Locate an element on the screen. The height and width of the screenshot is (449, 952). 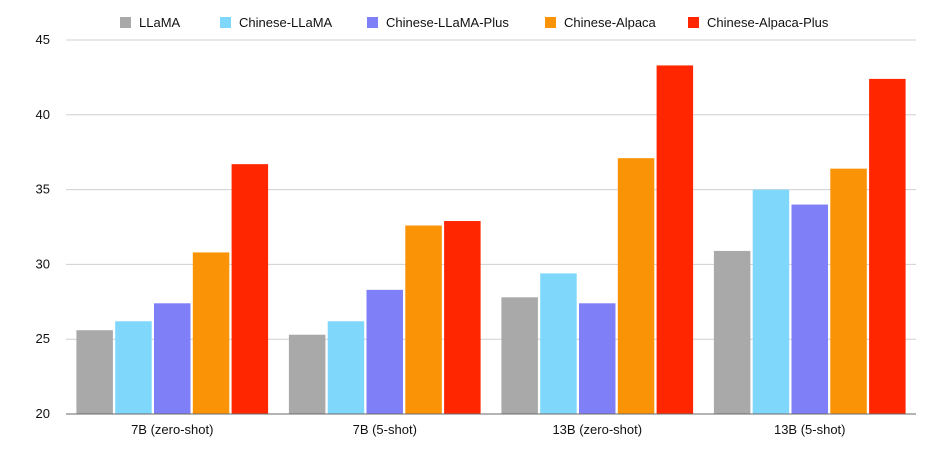
y-tick-label: 30 is located at coordinates (43, 263).